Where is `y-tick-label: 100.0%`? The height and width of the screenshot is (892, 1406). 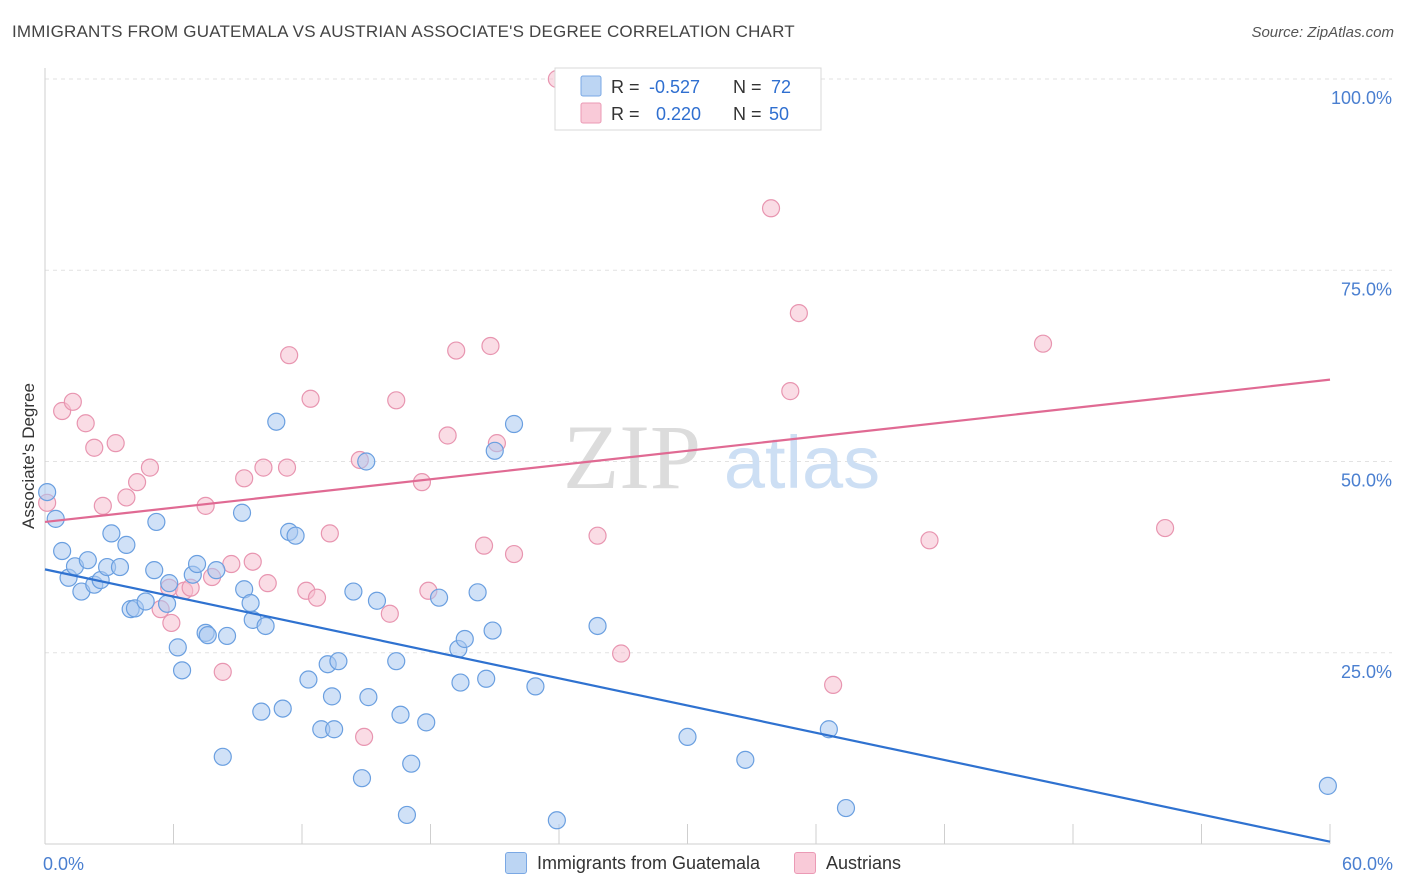 y-tick-label: 100.0% is located at coordinates (1361, 98).